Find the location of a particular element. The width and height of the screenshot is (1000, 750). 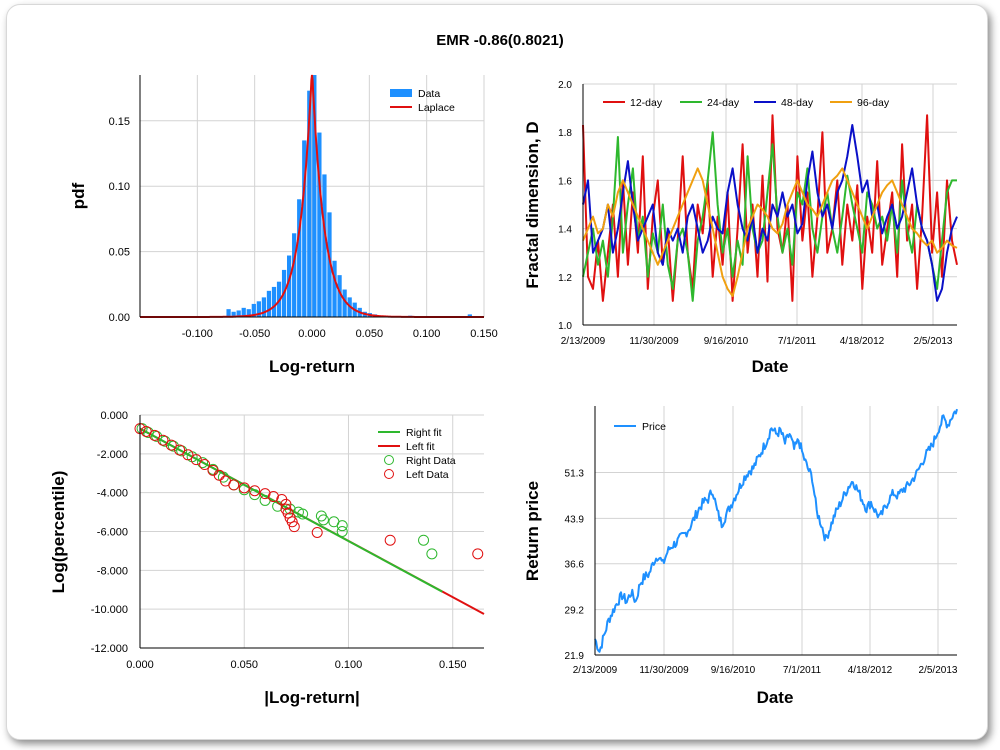

fractal-ytick-label: 1.4 is located at coordinates (565, 230).